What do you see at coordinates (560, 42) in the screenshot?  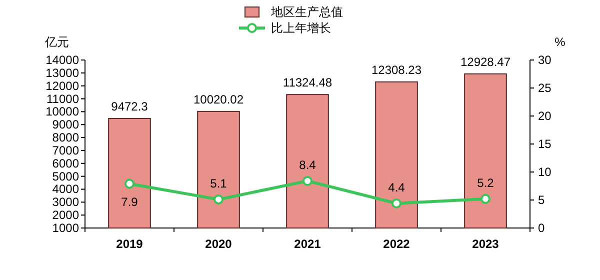 I see `y2-axis-title: %` at bounding box center [560, 42].